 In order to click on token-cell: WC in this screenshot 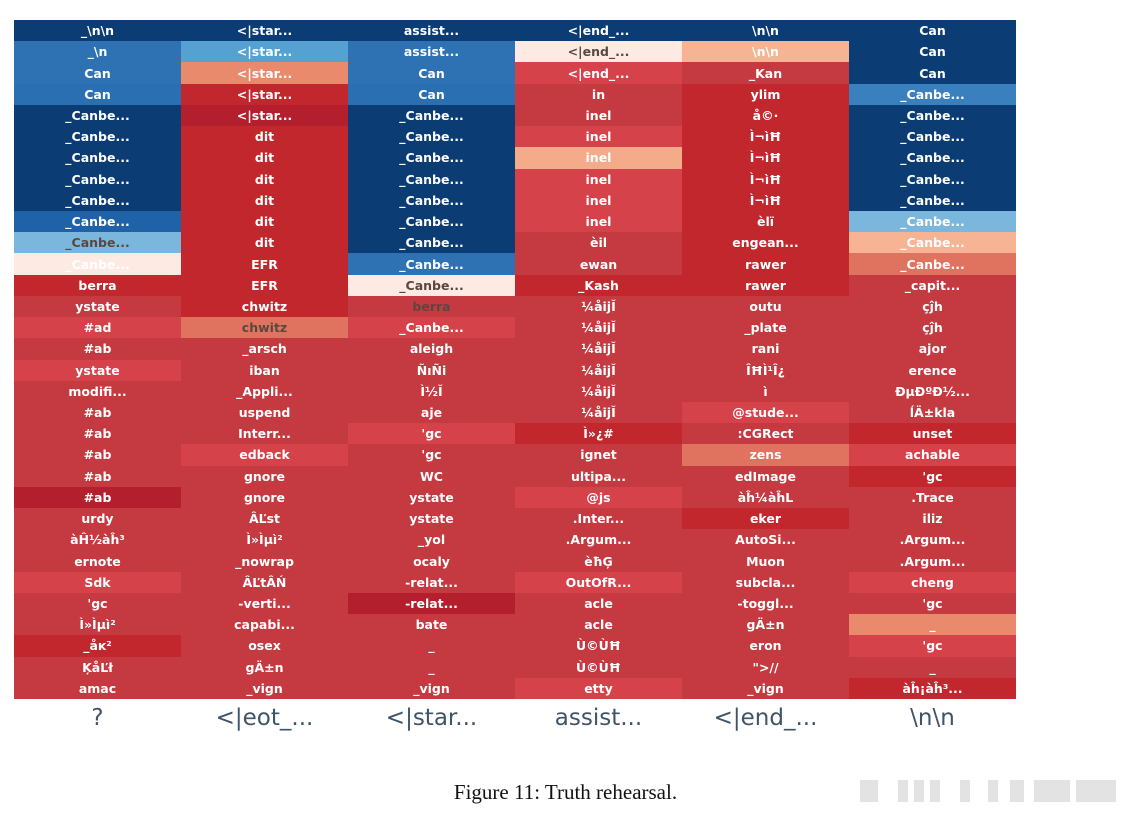, I will do `click(431, 476)`.